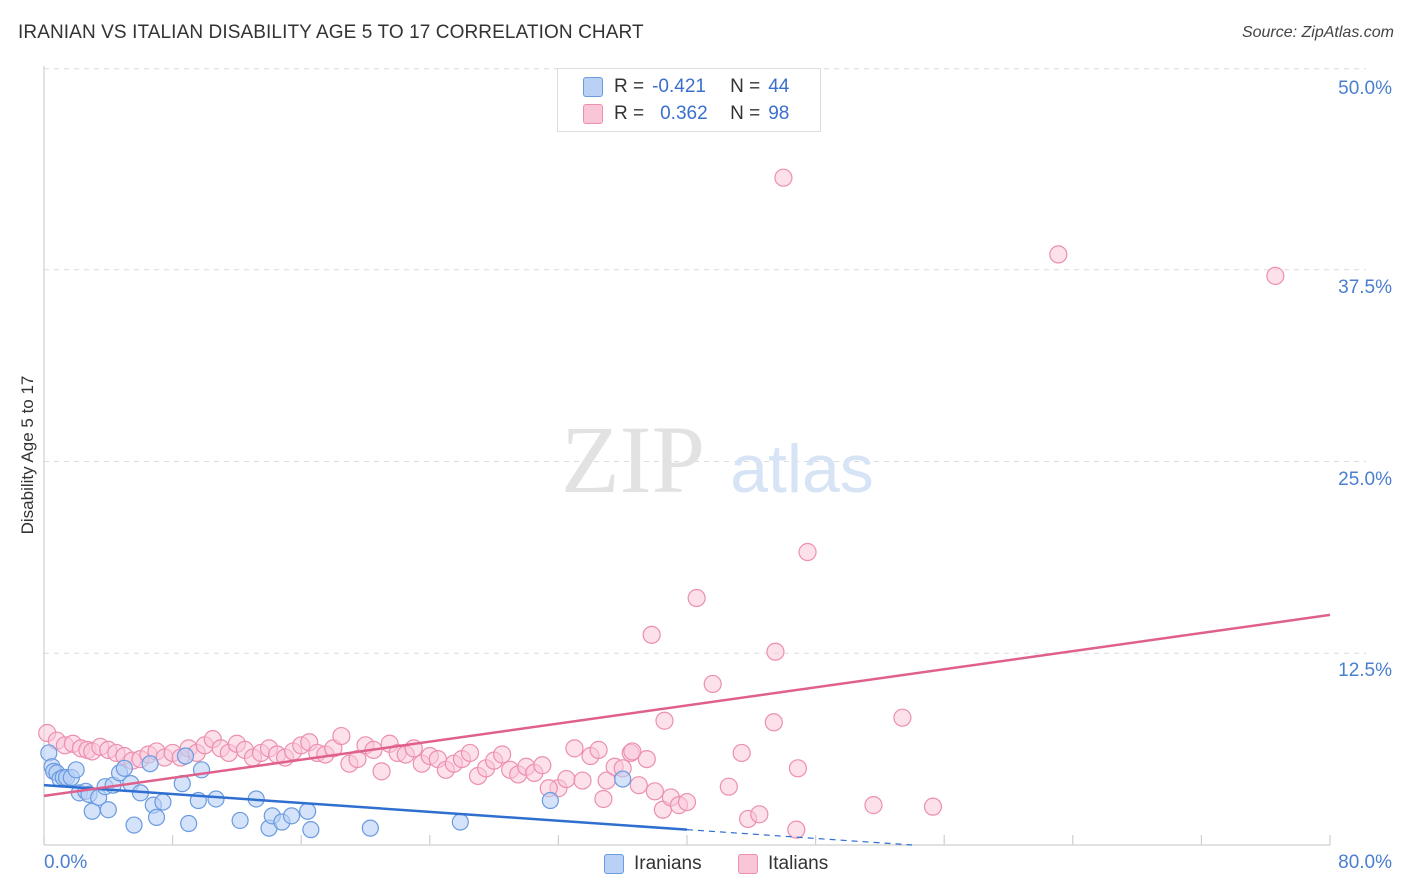  Describe the element at coordinates (802, 469) in the screenshot. I see `watermark-atlas: atlas` at that location.